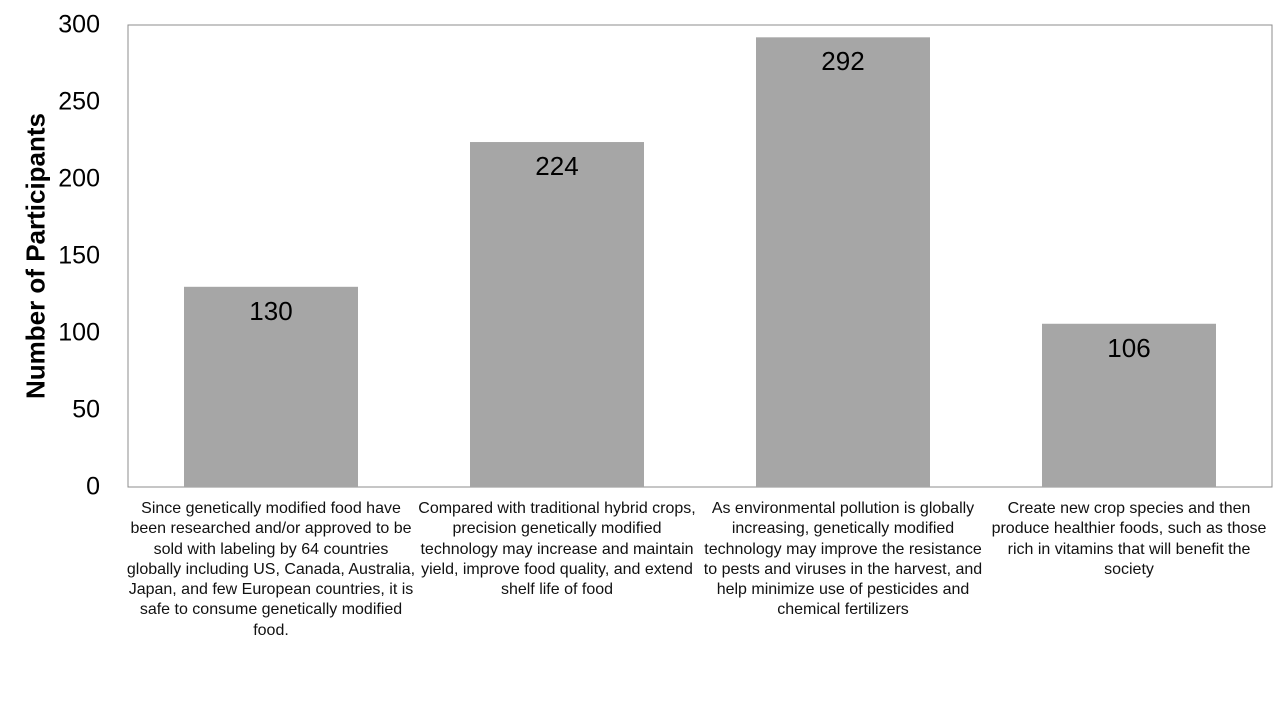 The height and width of the screenshot is (727, 1282). What do you see at coordinates (79, 101) in the screenshot?
I see `y-tick-label: 250` at bounding box center [79, 101].